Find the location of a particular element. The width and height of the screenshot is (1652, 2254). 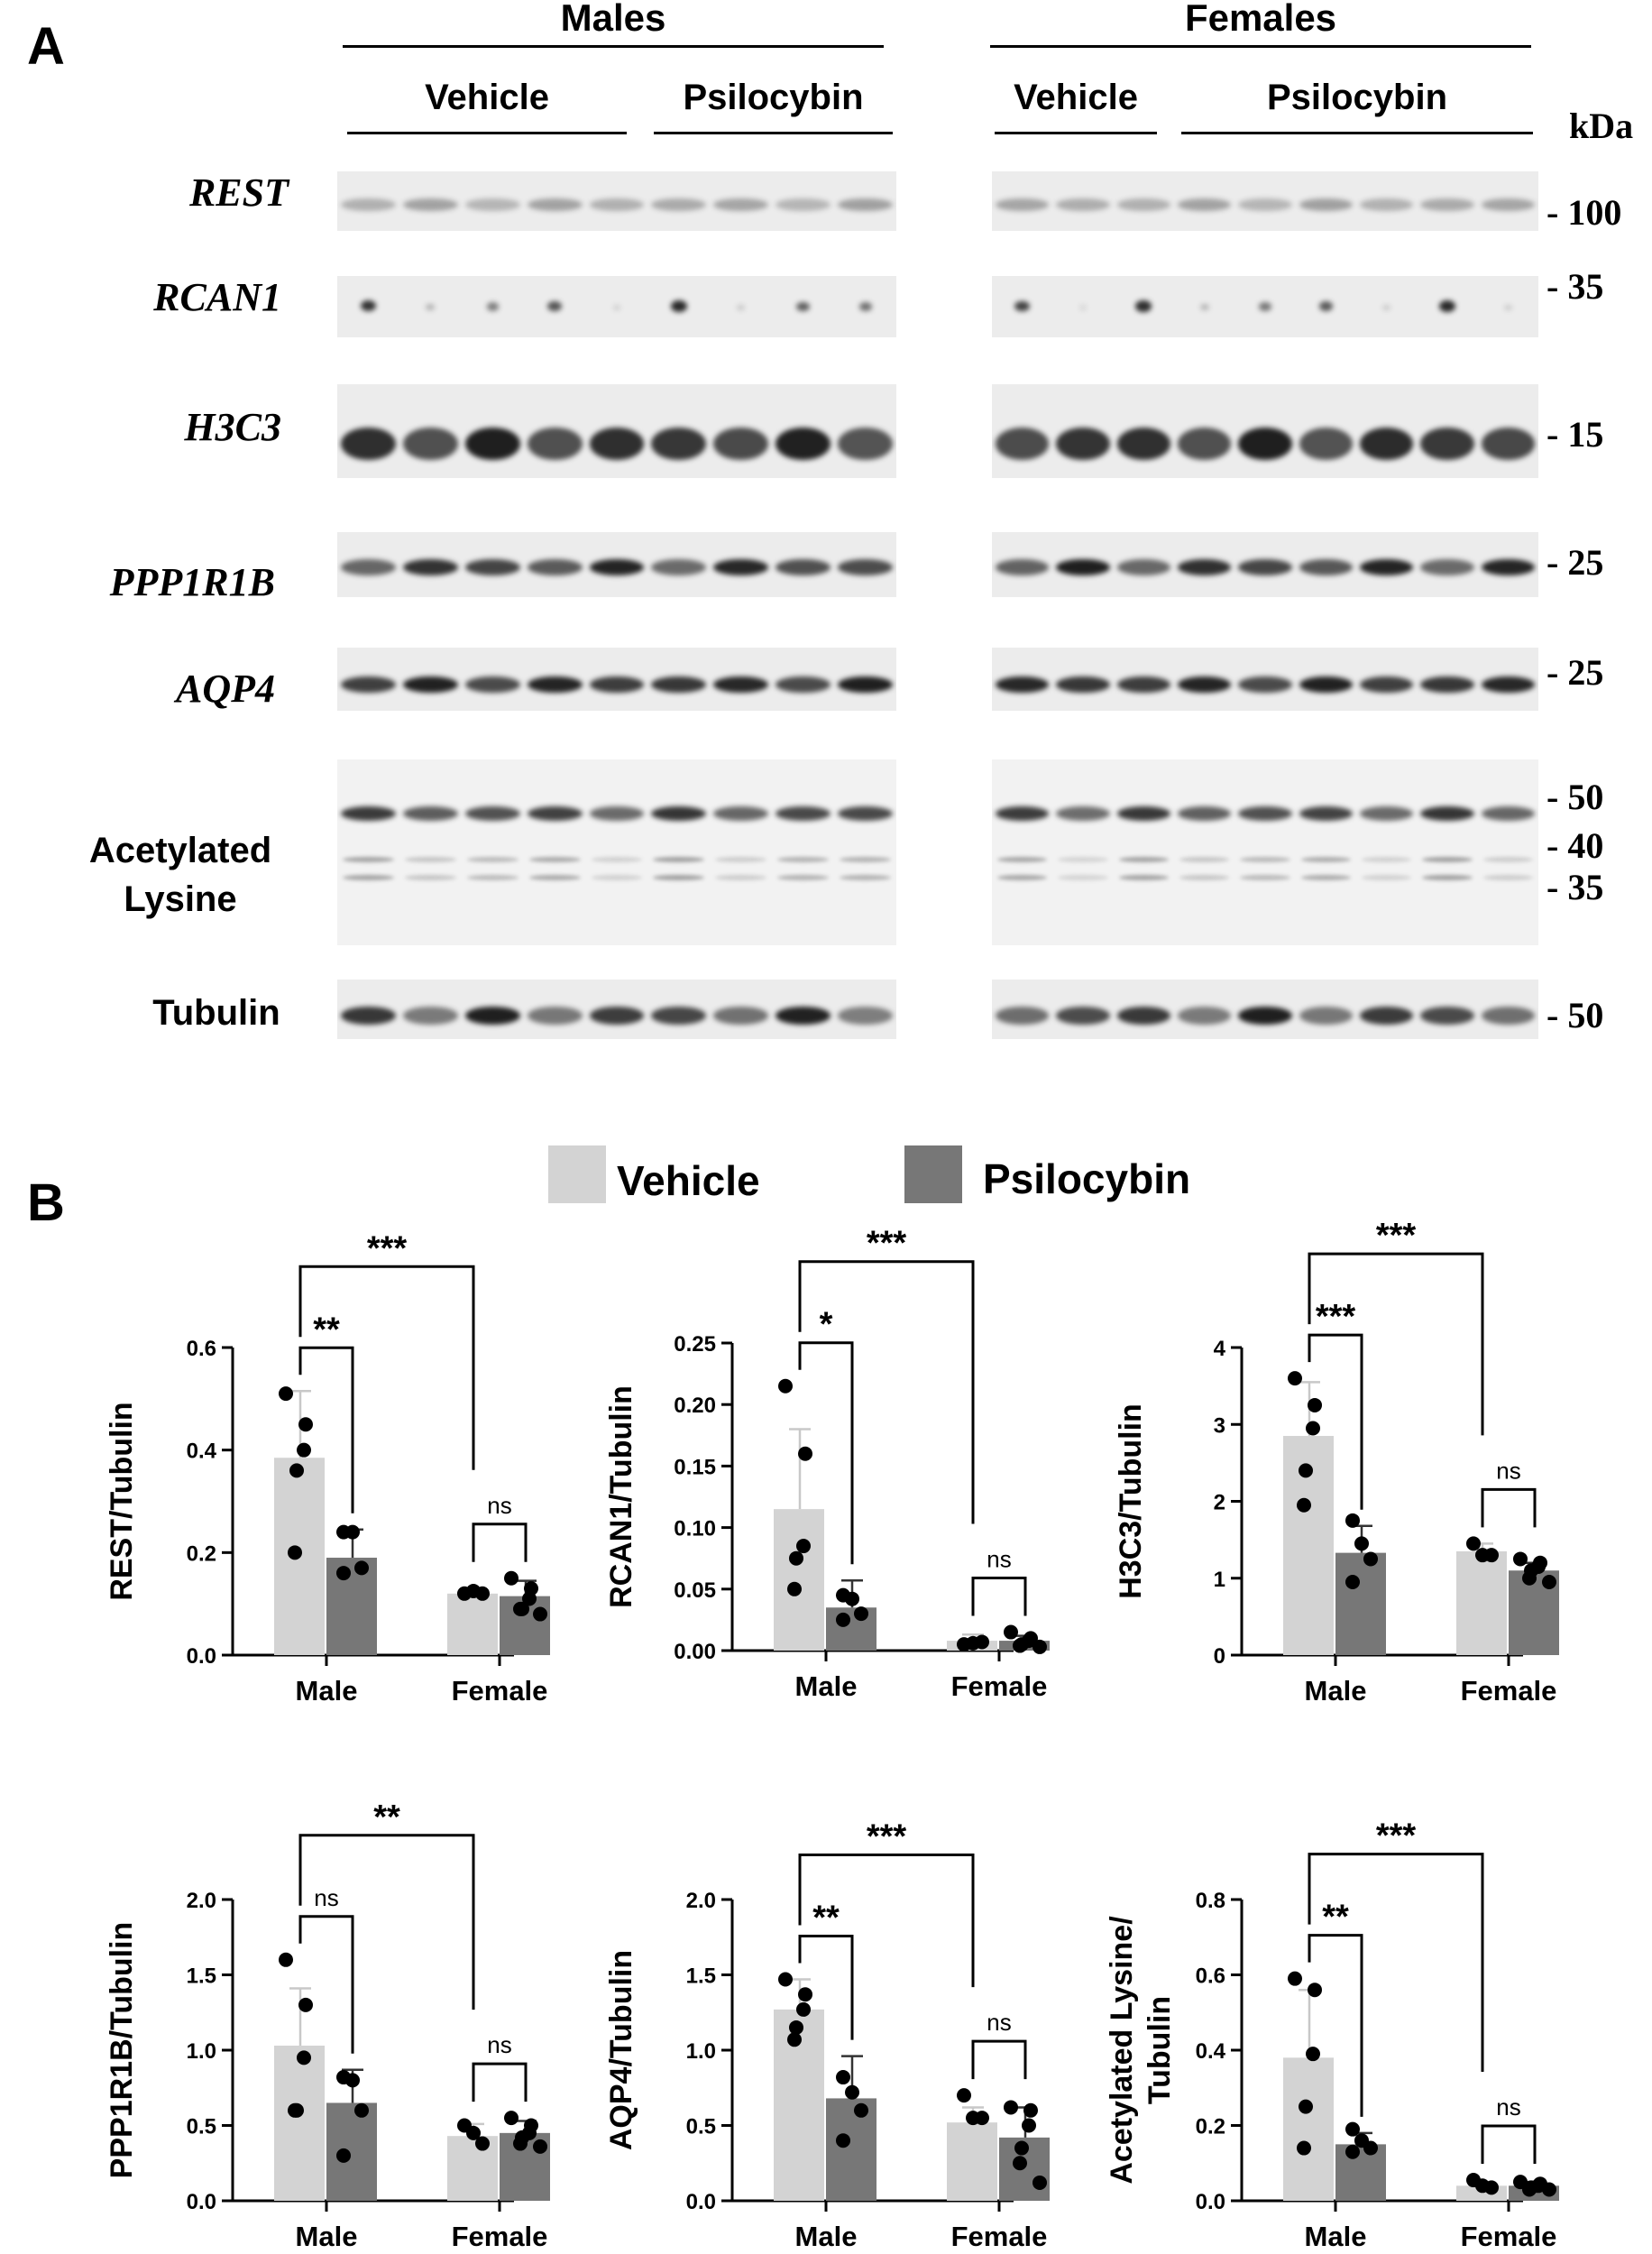

kda-marker-35-acl: - 35 is located at coordinates (1575, 887).